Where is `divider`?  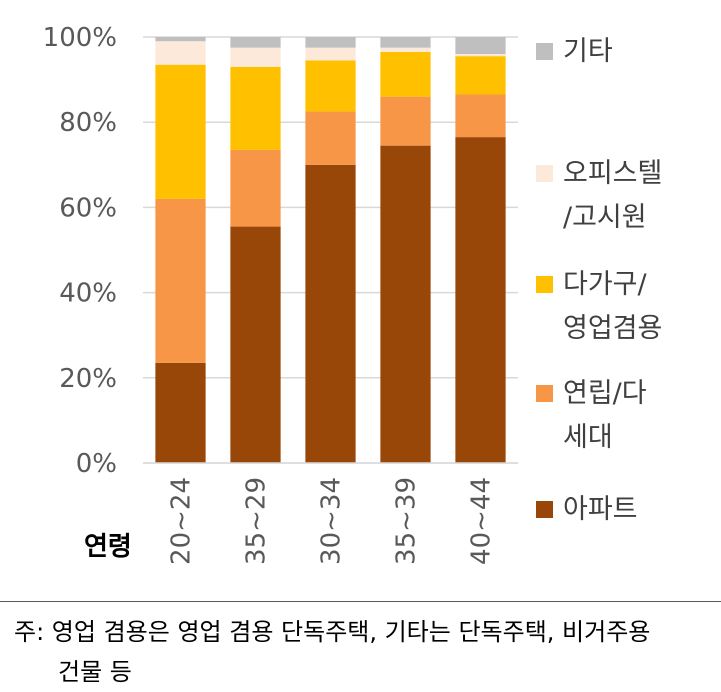
divider is located at coordinates (360, 601).